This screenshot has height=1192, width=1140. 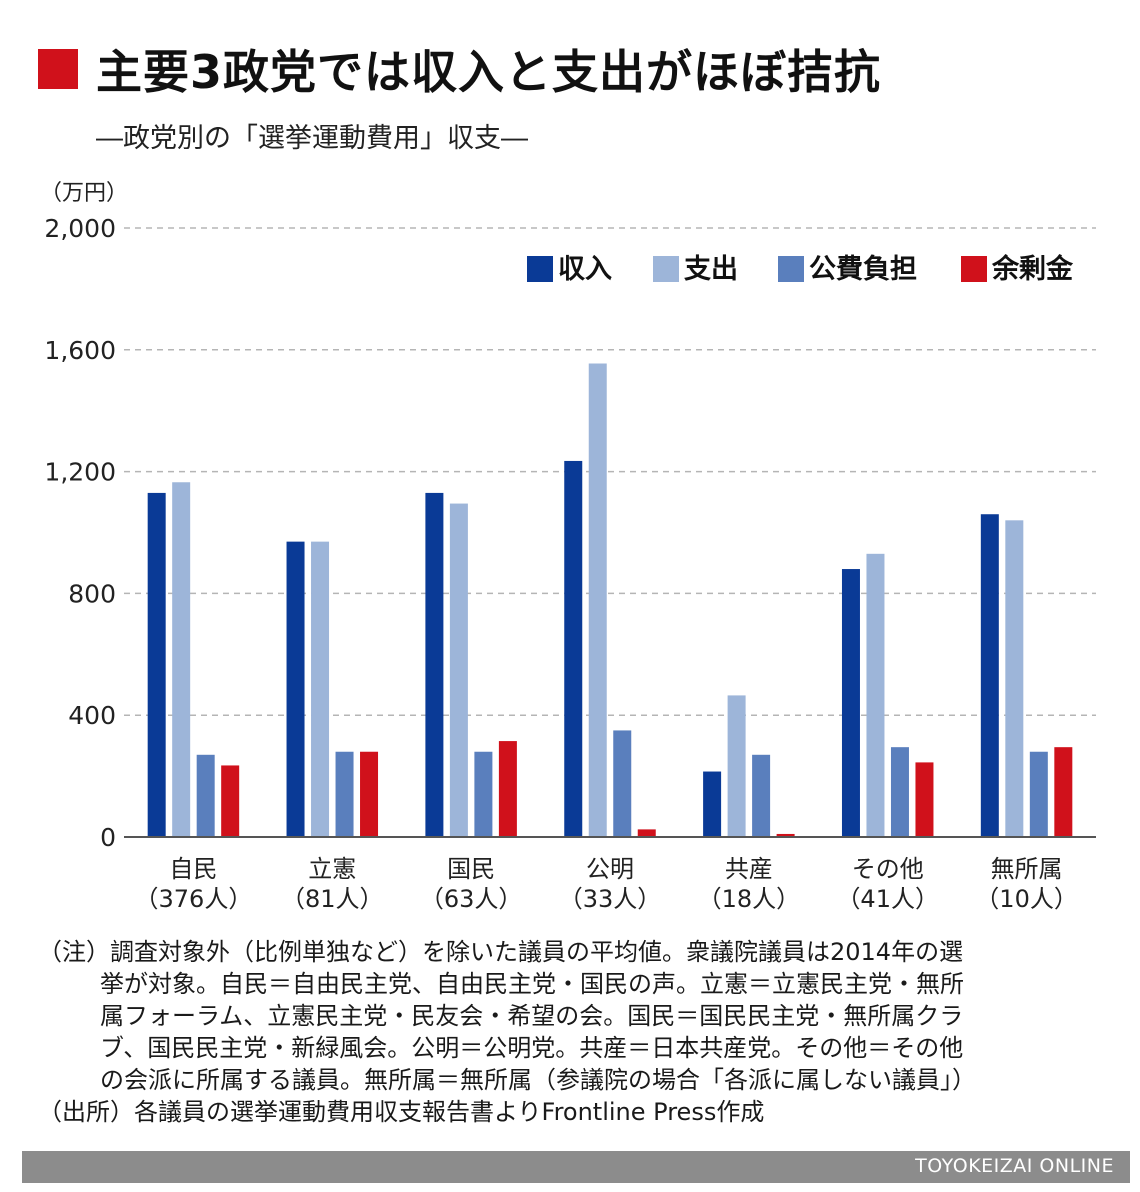 I want to click on y-tick-label: 0, so click(x=108, y=837).